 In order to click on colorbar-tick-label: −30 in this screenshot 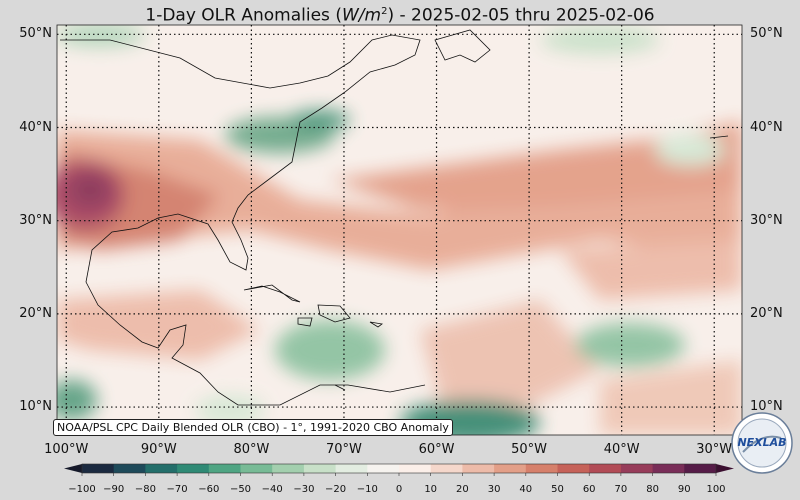, I will do `click(304, 489)`.